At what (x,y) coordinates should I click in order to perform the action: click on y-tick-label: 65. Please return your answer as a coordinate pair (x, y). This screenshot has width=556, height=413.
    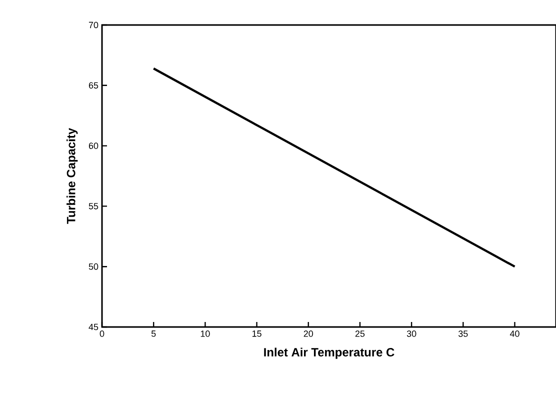
    Looking at the image, I should click on (93, 85).